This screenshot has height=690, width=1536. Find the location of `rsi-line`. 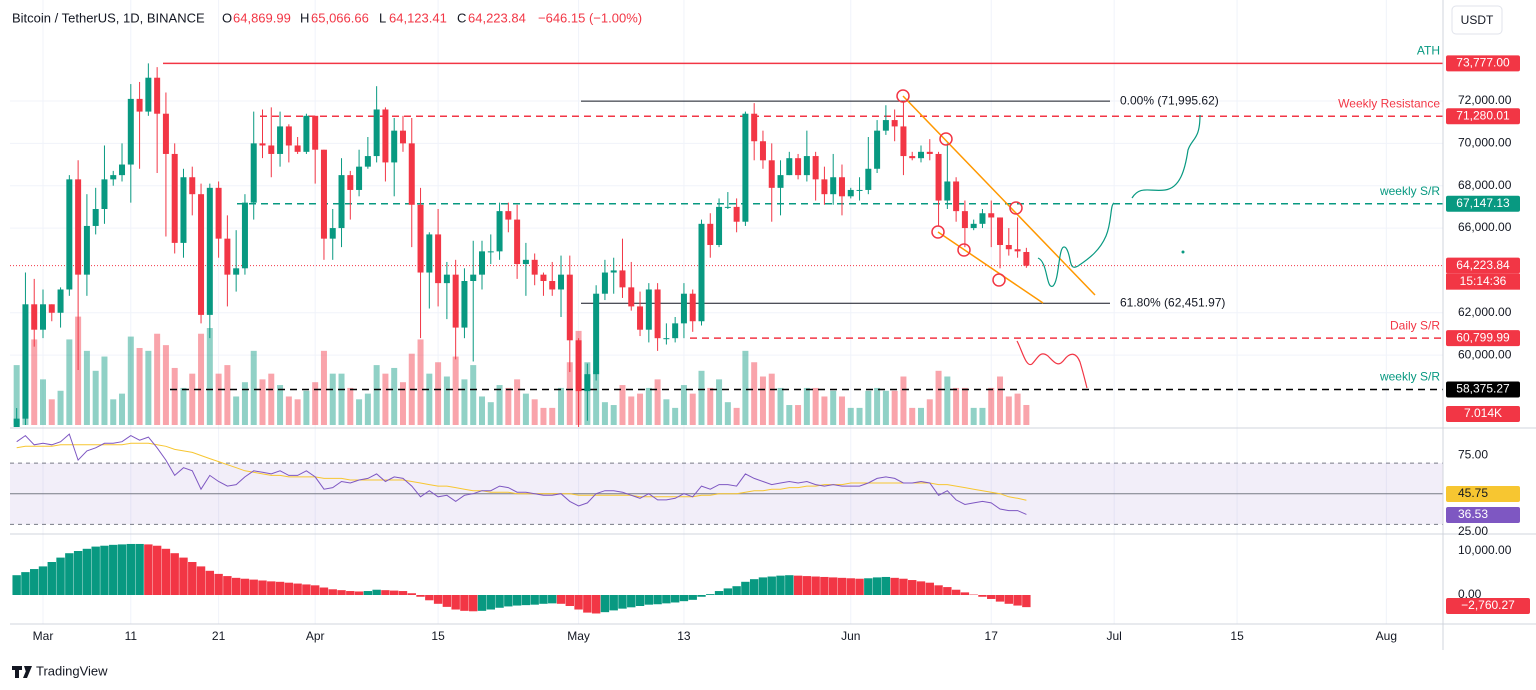

rsi-line is located at coordinates (521, 474).